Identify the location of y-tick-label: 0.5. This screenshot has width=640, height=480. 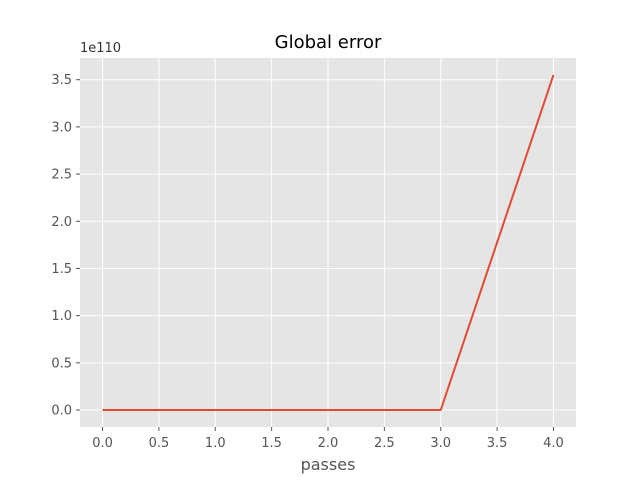
(61, 363).